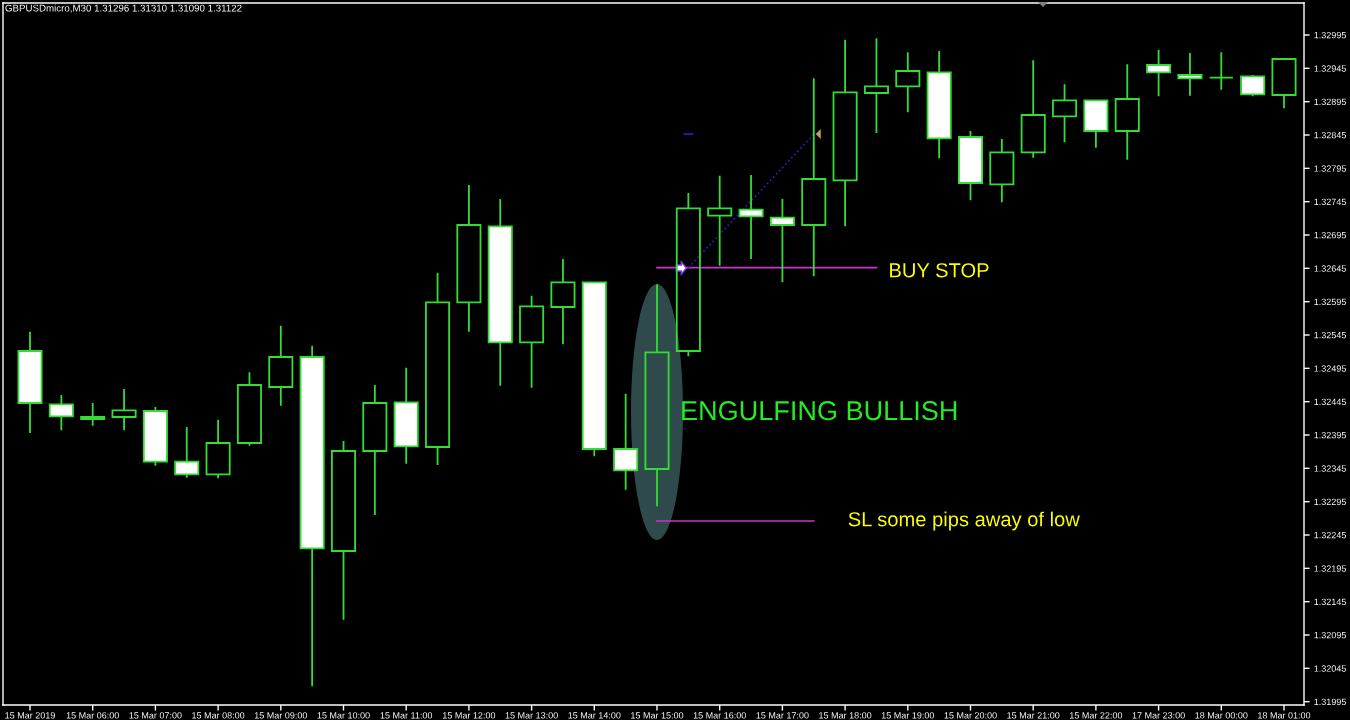  I want to click on x-tick-label: 17 Mar 23:00, so click(1158, 715).